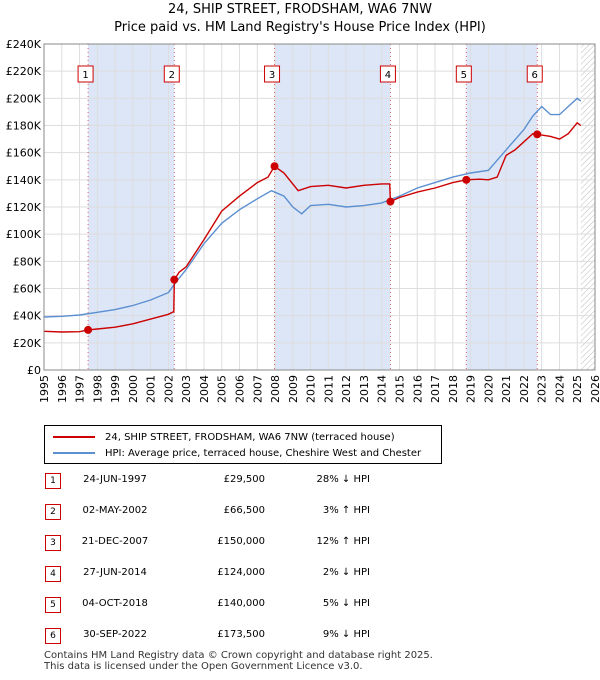  I want to click on y-tick-label: £0, so click(34, 370).